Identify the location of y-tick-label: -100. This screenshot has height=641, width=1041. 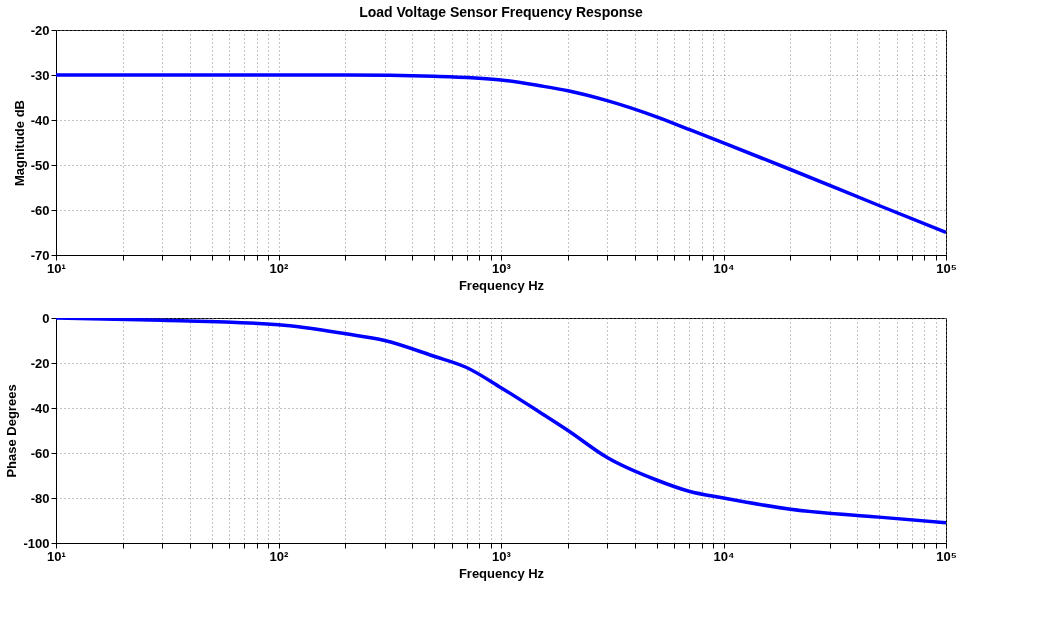
(36, 543).